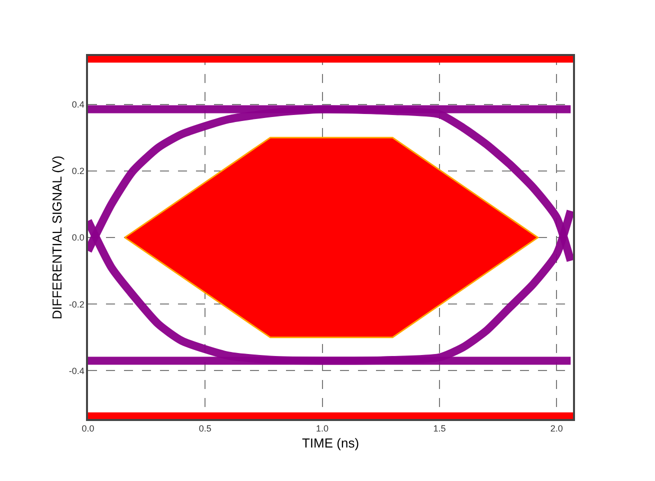  Describe the element at coordinates (88, 429) in the screenshot. I see `x-tick-label: 0.0` at that location.